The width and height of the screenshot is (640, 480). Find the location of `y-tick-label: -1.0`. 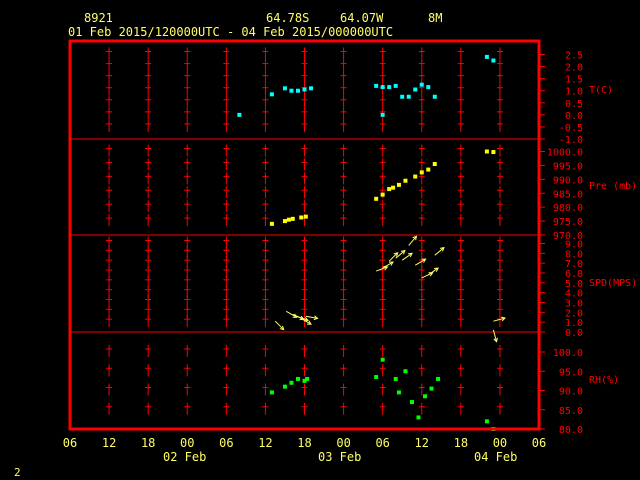

y-tick-label: -1.0 is located at coordinates (571, 140).